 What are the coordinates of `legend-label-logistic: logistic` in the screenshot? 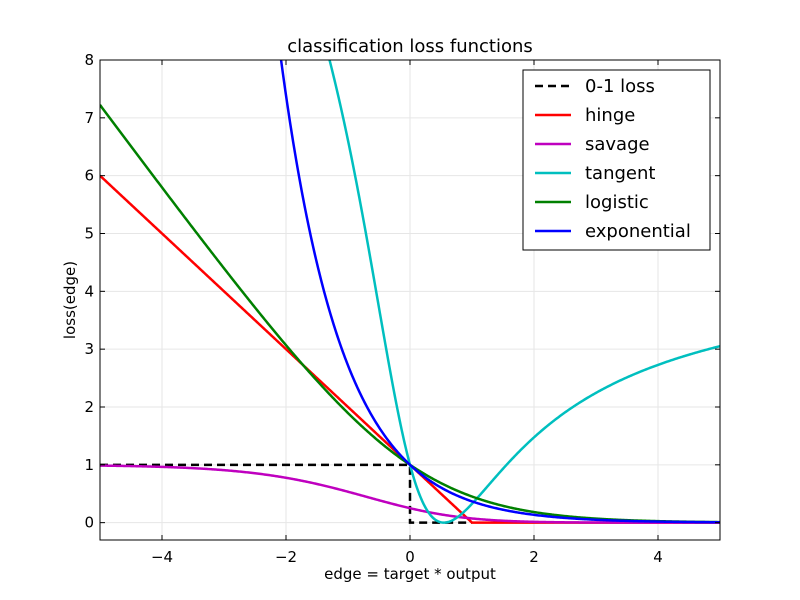 It's located at (617, 202).